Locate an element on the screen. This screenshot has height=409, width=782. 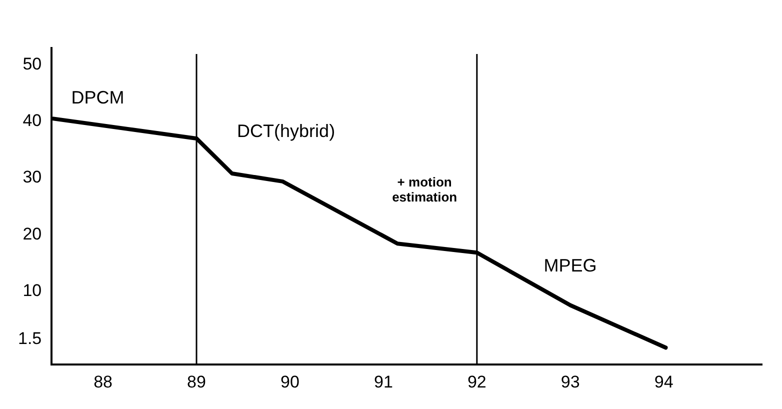
x-tick-label: 93 is located at coordinates (570, 382).